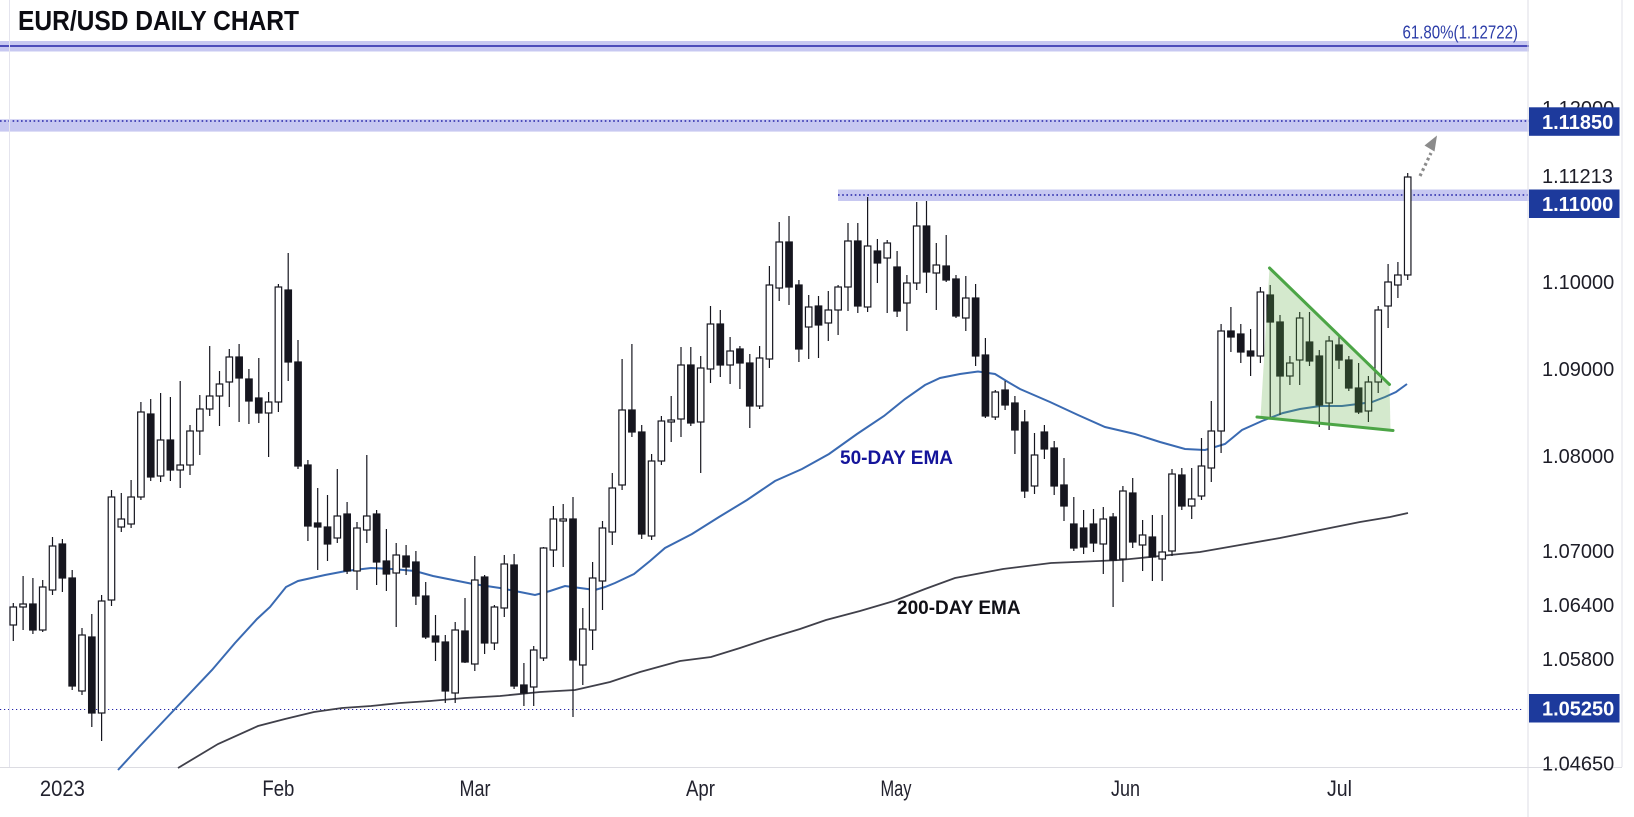 The image size is (1634, 817). Describe the element at coordinates (1578, 710) in the screenshot. I see `svg-text: 1.05250` at that location.